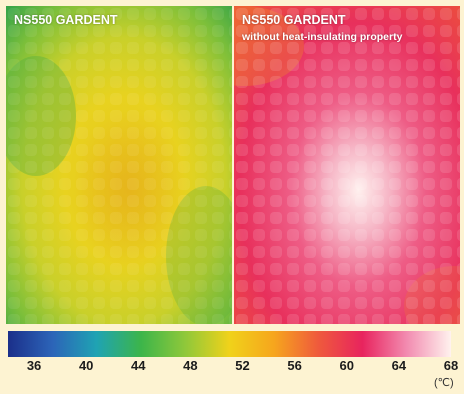 Image resolution: width=464 pixels, height=394 pixels. What do you see at coordinates (242, 365) in the screenshot?
I see `scale-tick-52: 52` at bounding box center [242, 365].